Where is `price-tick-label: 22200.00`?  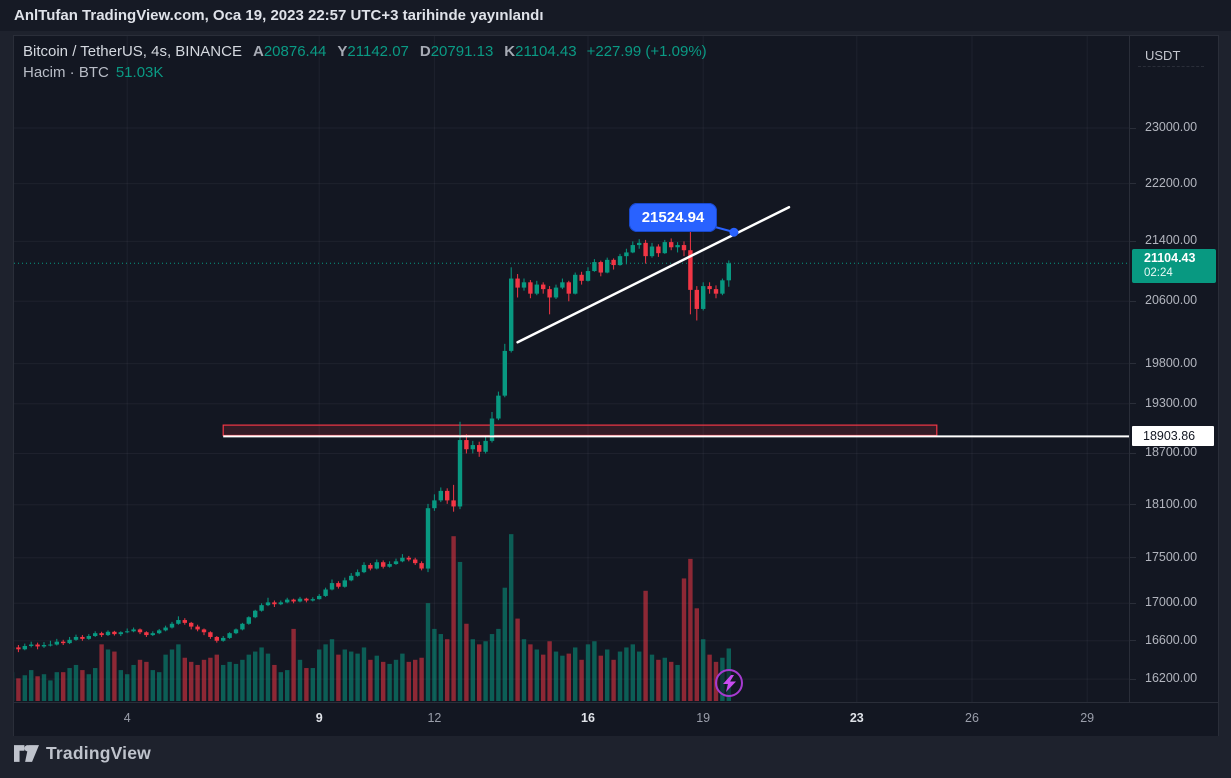 price-tick-label: 22200.00 is located at coordinates (1171, 182).